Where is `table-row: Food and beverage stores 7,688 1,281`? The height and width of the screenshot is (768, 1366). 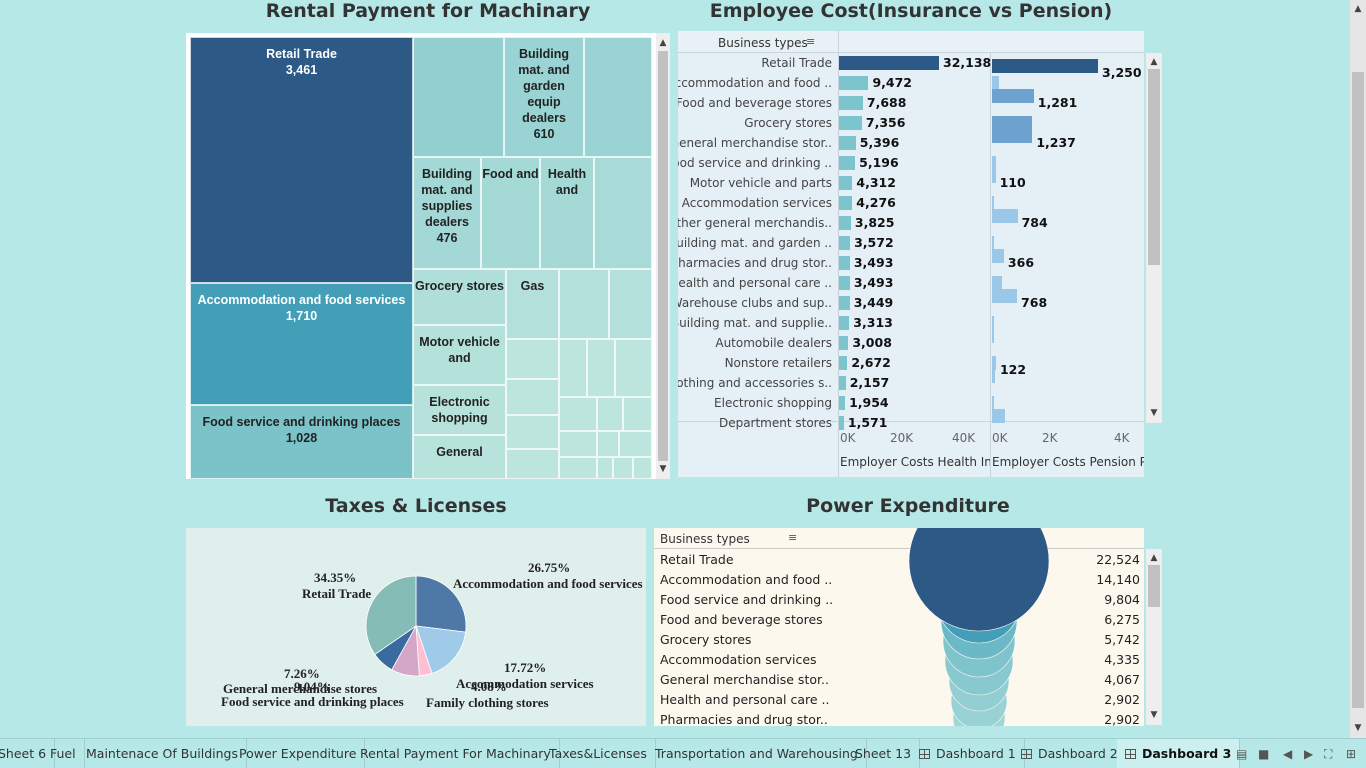
table-row: Food and beverage stores 7,688 1,281 is located at coordinates (911, 101).